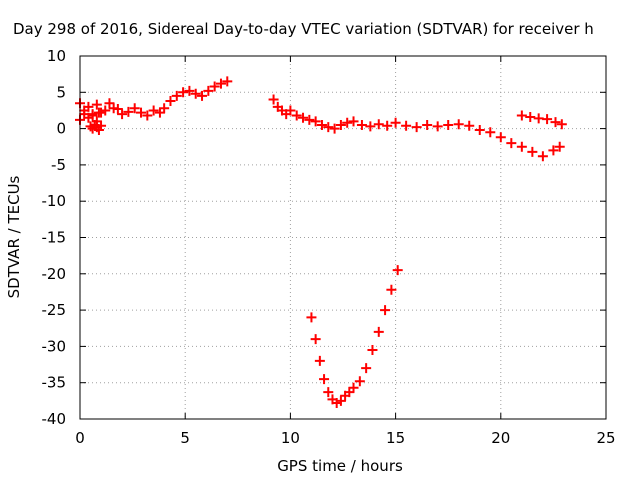  Describe the element at coordinates (605, 438) in the screenshot. I see `x-tick-label: 25` at that location.